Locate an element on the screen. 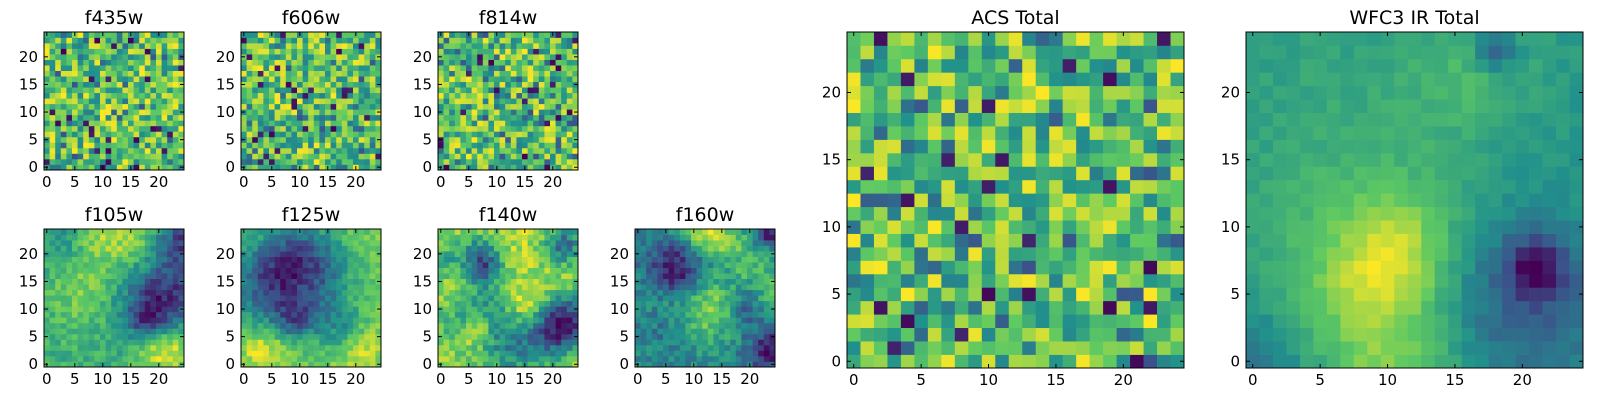 The height and width of the screenshot is (400, 1600). y-tick-label: 0 is located at coordinates (33, 364).